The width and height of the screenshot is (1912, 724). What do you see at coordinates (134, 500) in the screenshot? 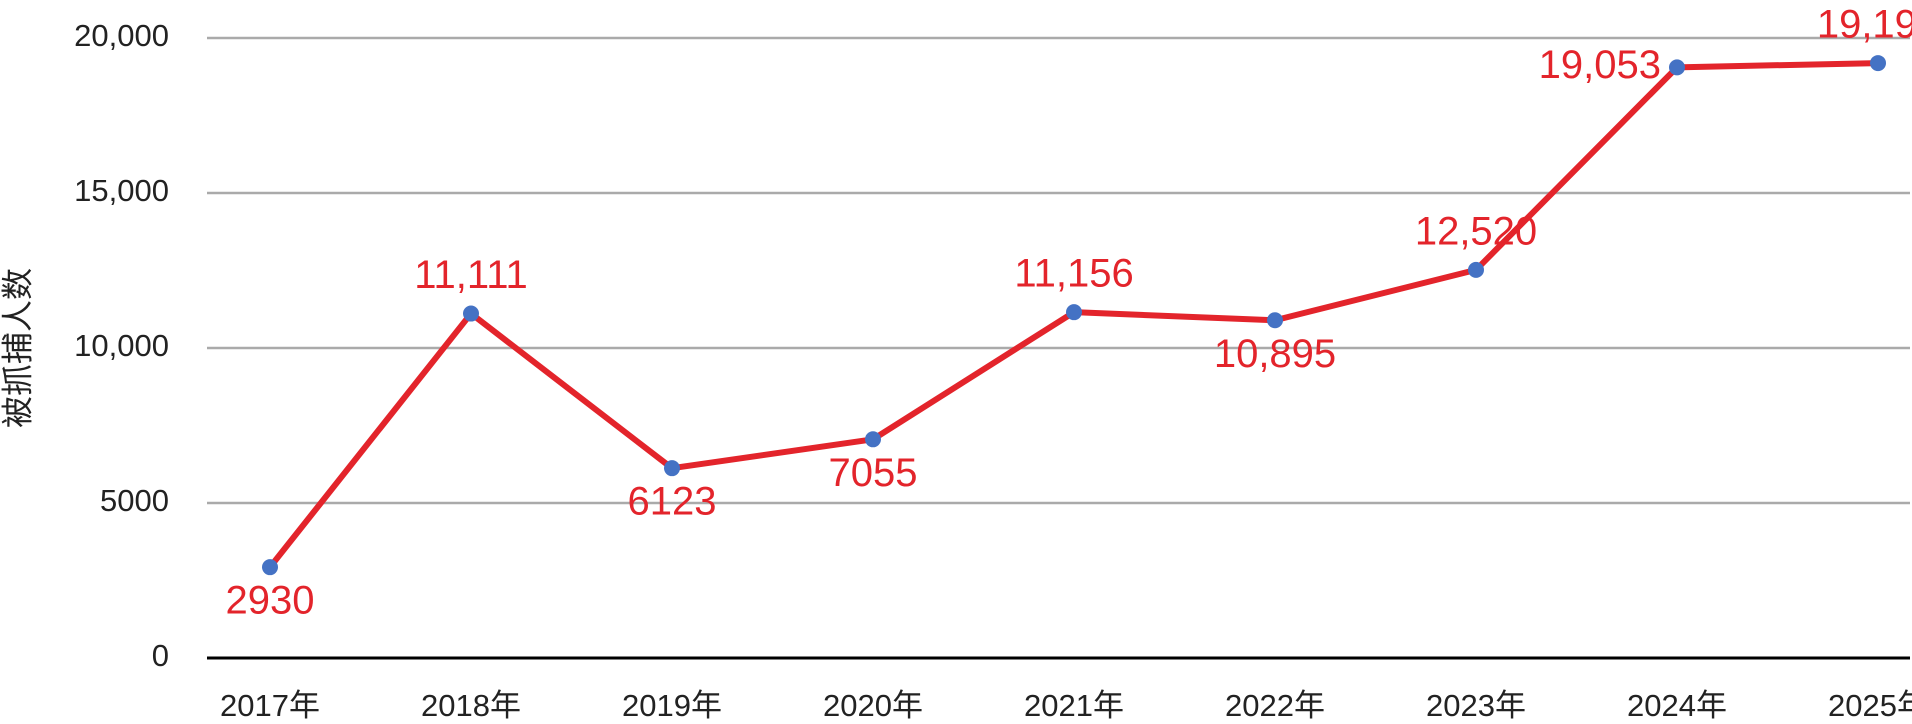
I see `y-tick-label: 5000` at bounding box center [134, 500].